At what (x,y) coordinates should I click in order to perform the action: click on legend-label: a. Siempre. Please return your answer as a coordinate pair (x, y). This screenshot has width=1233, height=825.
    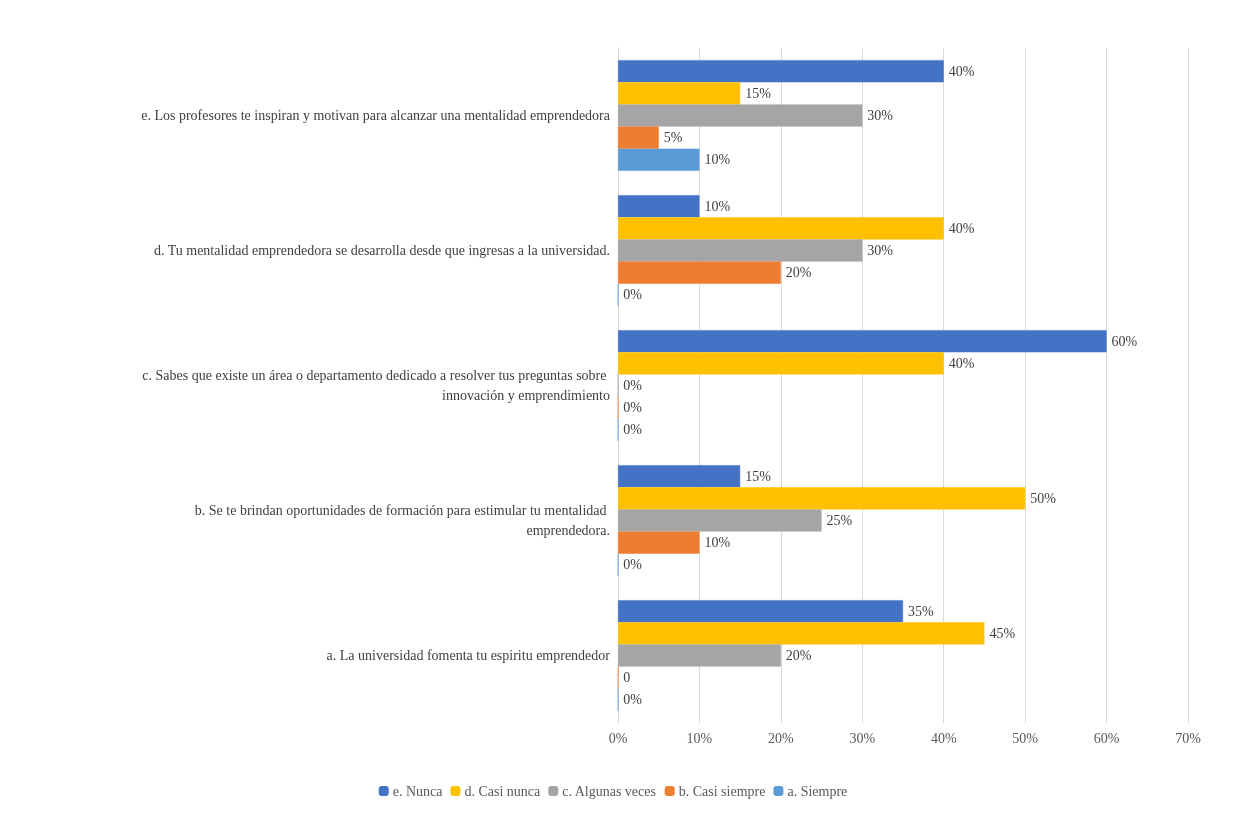
    Looking at the image, I should click on (817, 791).